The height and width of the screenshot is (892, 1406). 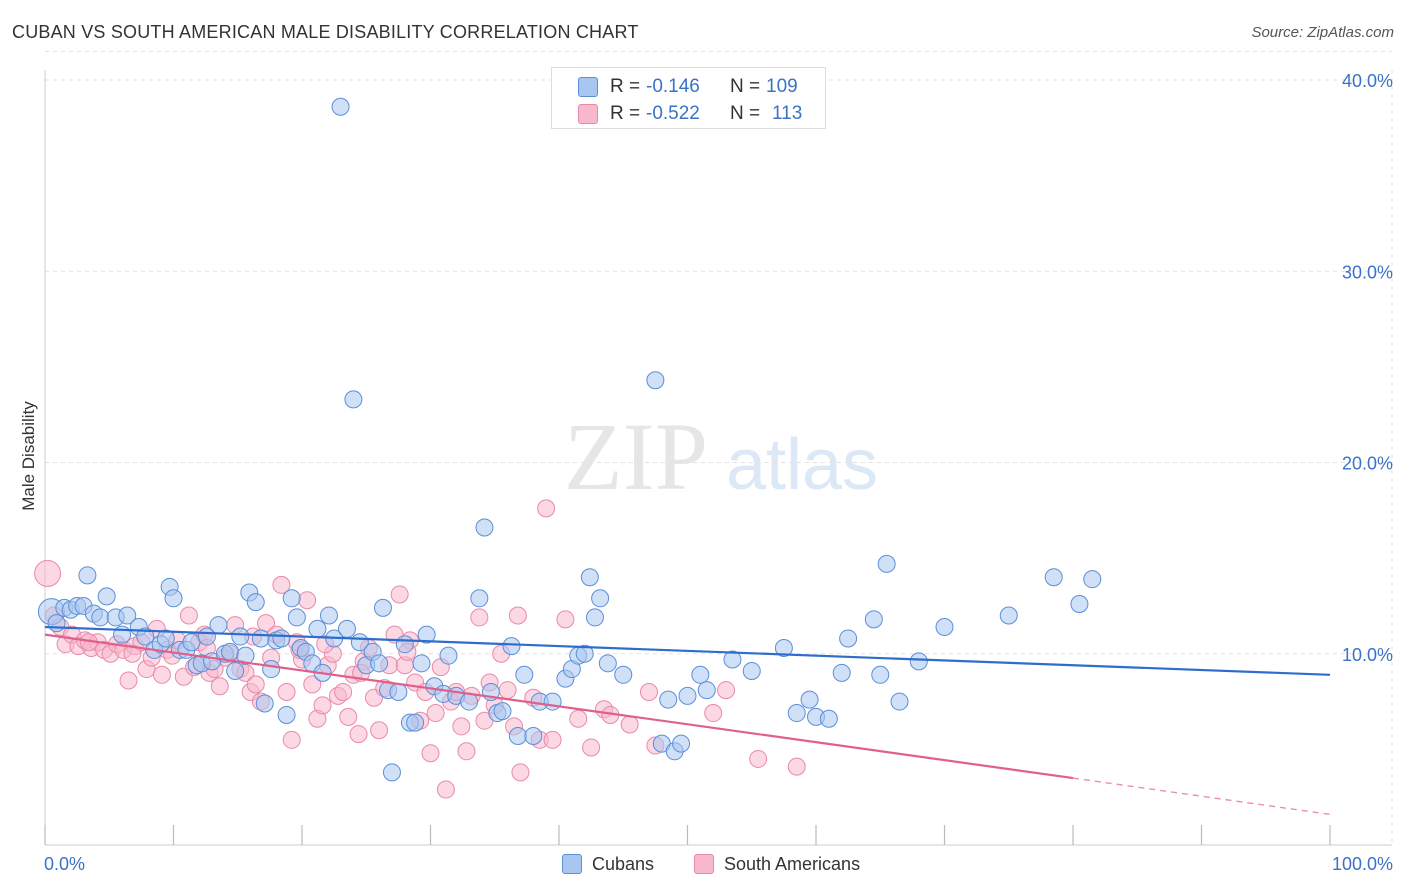 I want to click on y-tick-label: 40.0%, so click(x=1367, y=81).